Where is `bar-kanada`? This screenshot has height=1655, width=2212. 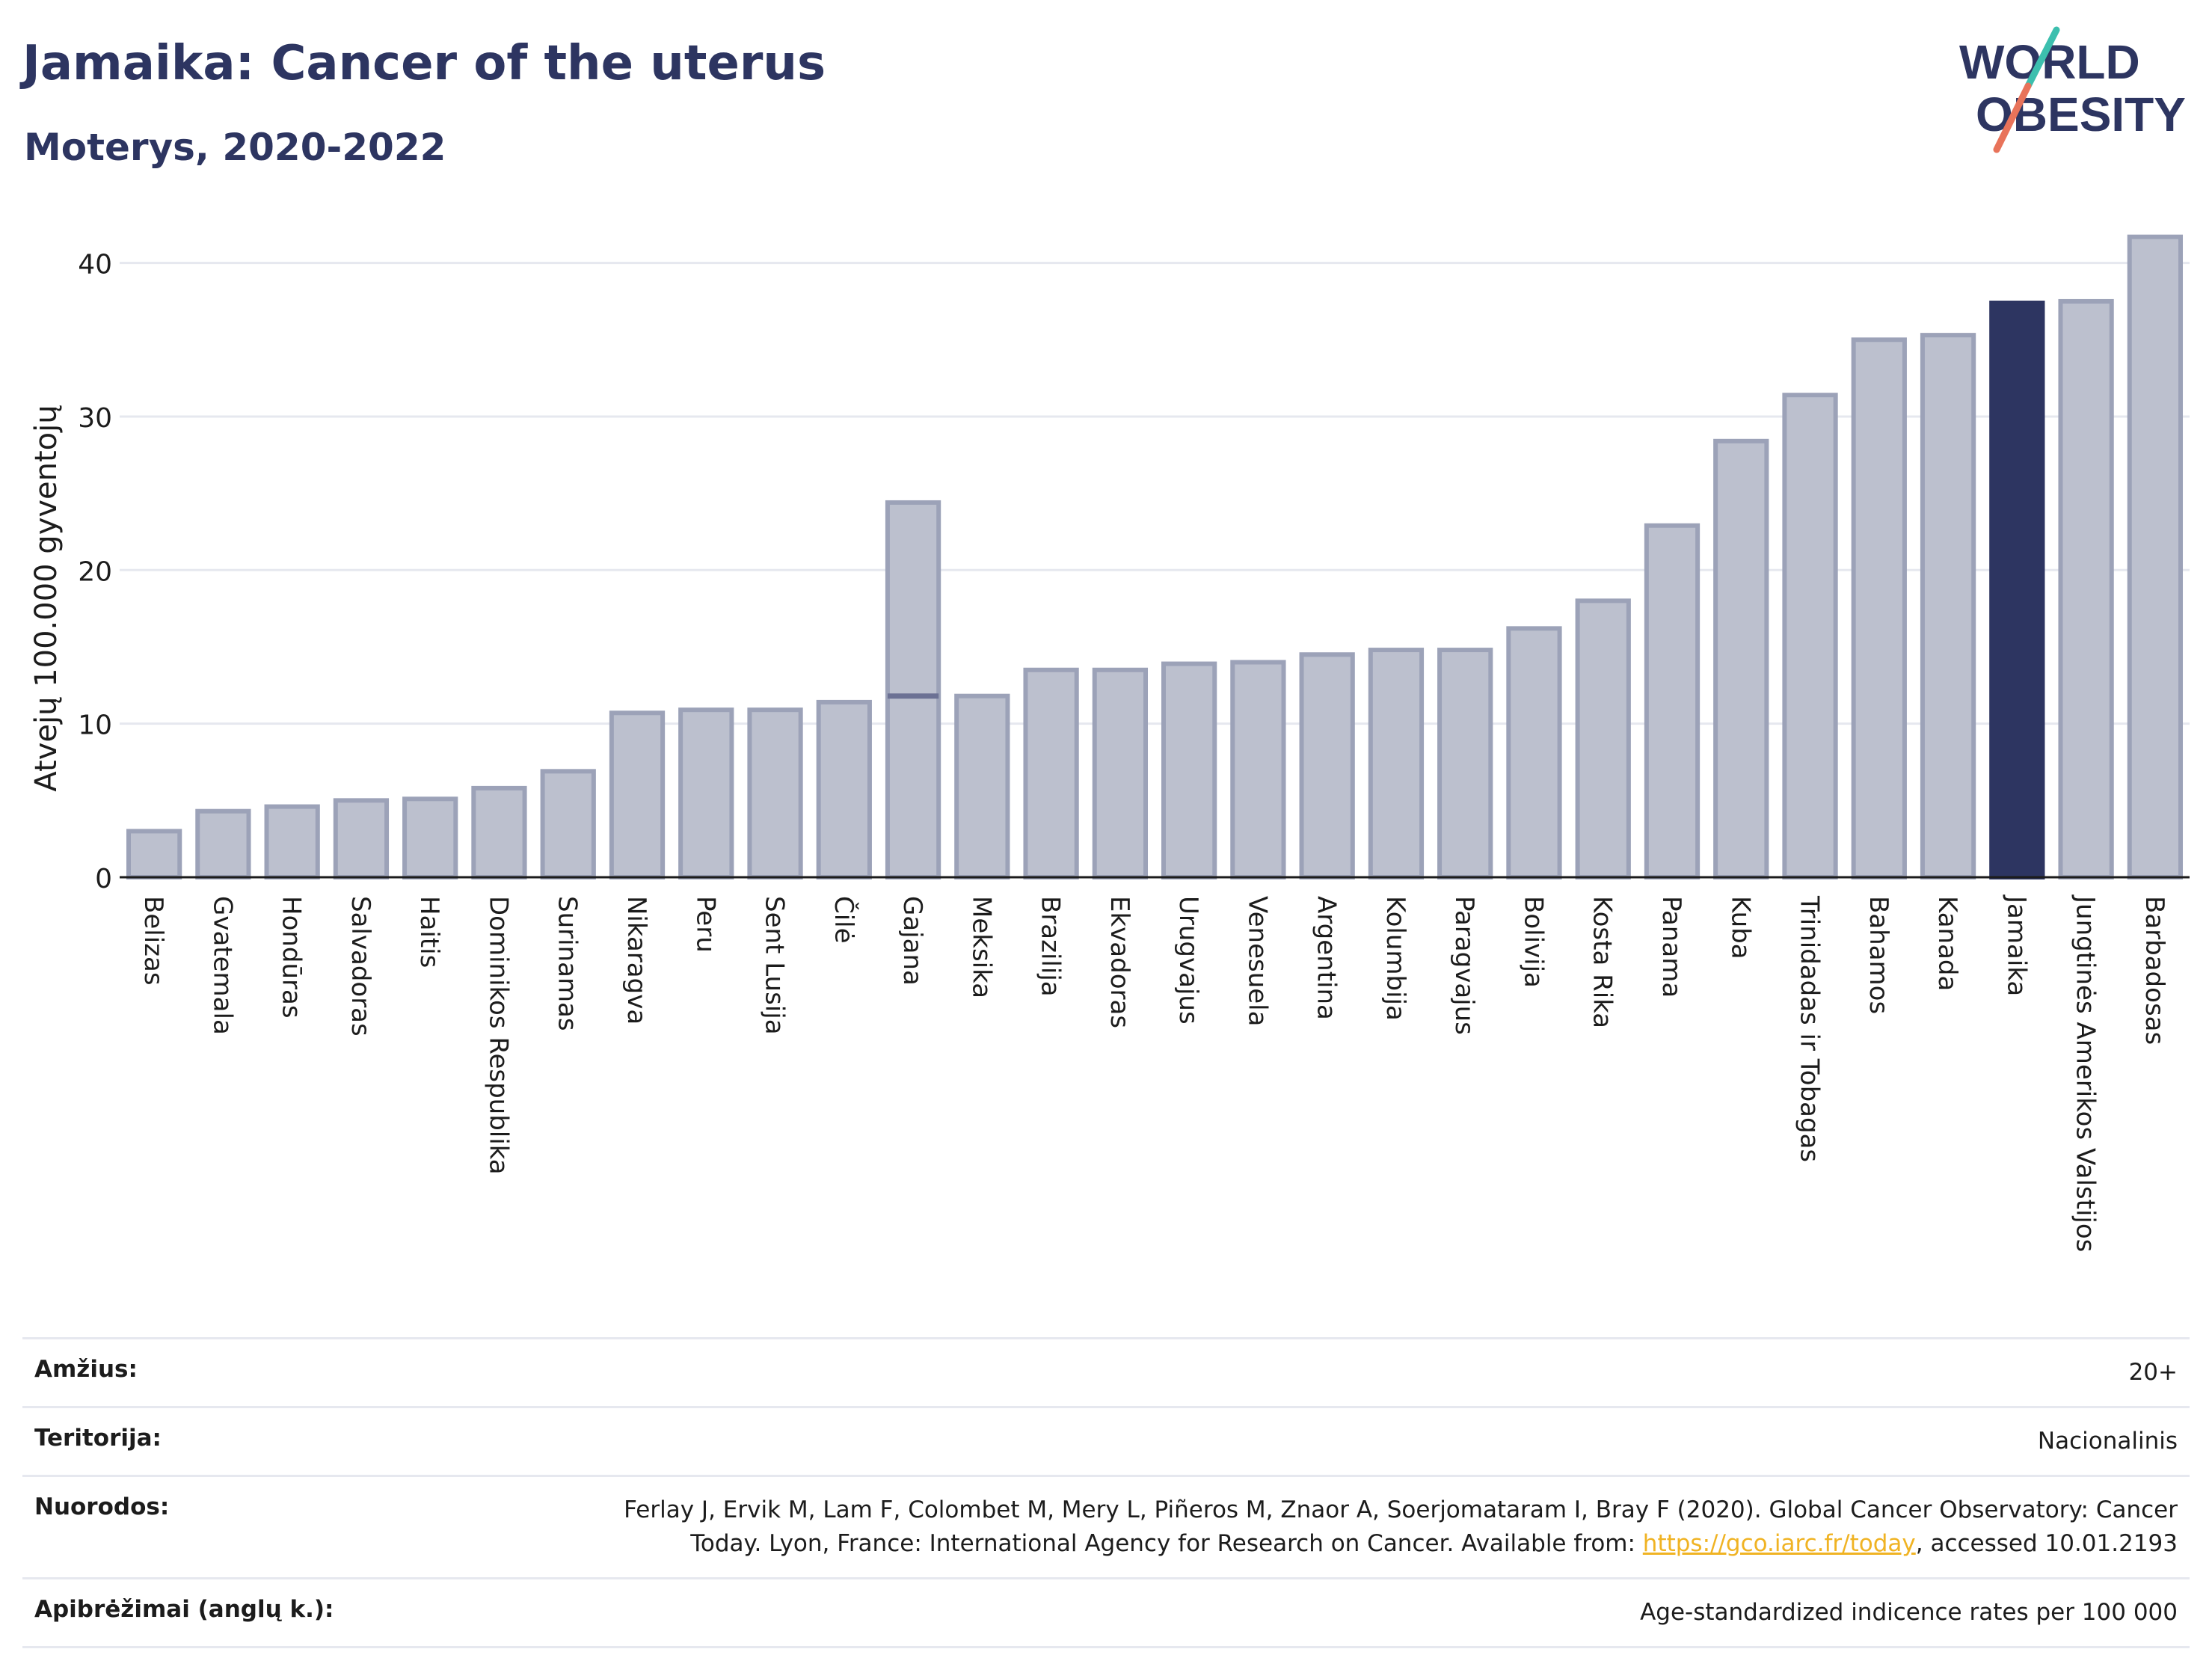 bar-kanada is located at coordinates (1948, 606).